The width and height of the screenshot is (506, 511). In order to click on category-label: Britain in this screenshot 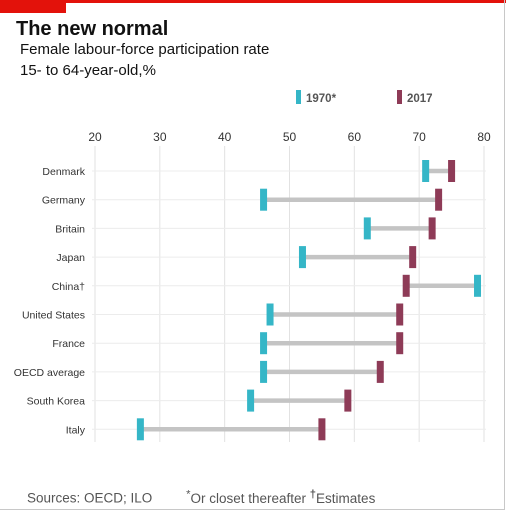, I will do `click(70, 229)`.